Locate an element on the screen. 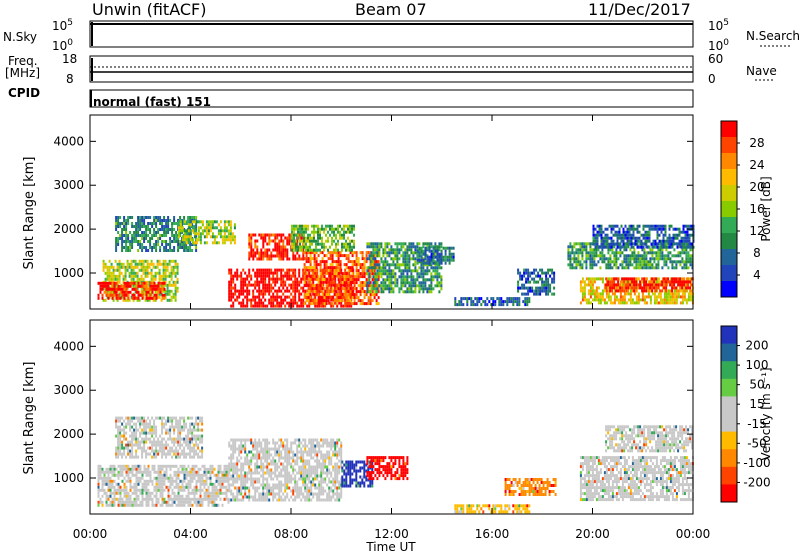 The height and width of the screenshot is (554, 800). freq-tick-bottom: 8 is located at coordinates (70, 79).